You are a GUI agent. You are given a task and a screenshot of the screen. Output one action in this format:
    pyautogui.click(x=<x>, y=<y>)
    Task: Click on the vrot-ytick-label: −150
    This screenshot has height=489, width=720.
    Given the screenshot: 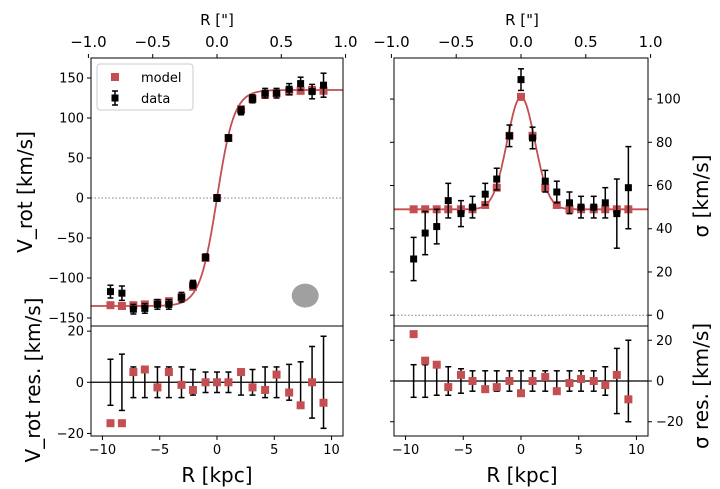 What is the action you would take?
    pyautogui.click(x=66, y=319)
    